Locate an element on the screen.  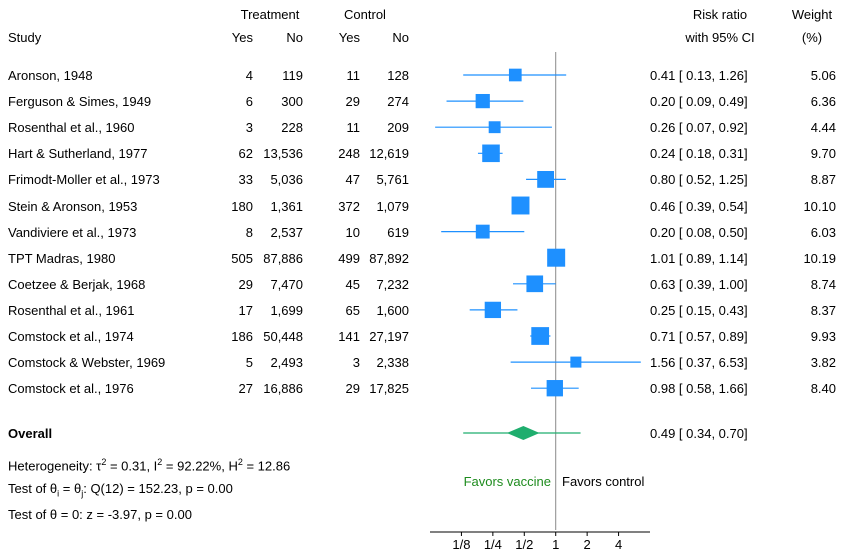
study-weight-value: 9.70 is located at coordinates (823, 154).